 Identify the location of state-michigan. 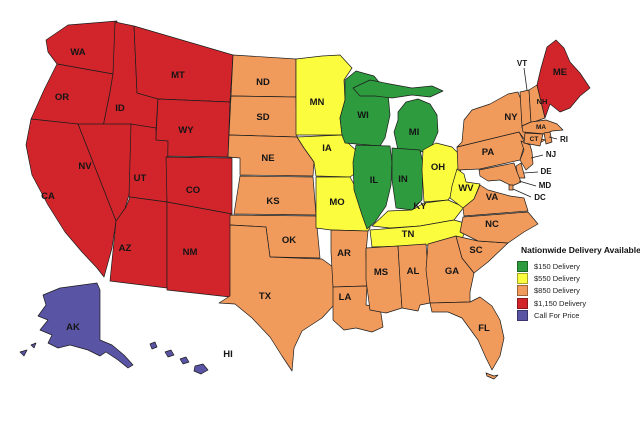
(398, 116).